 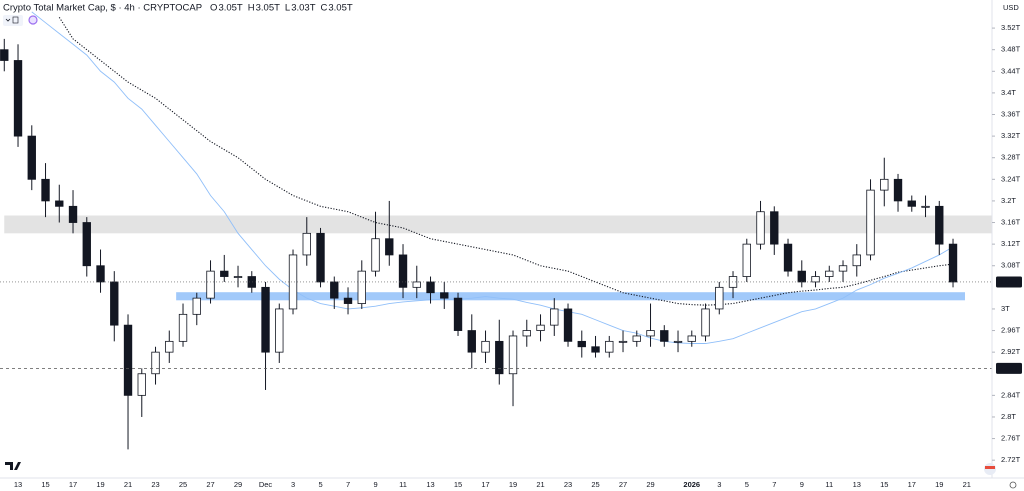 I want to click on y-tick-label: 3.08T, so click(x=1011, y=265).